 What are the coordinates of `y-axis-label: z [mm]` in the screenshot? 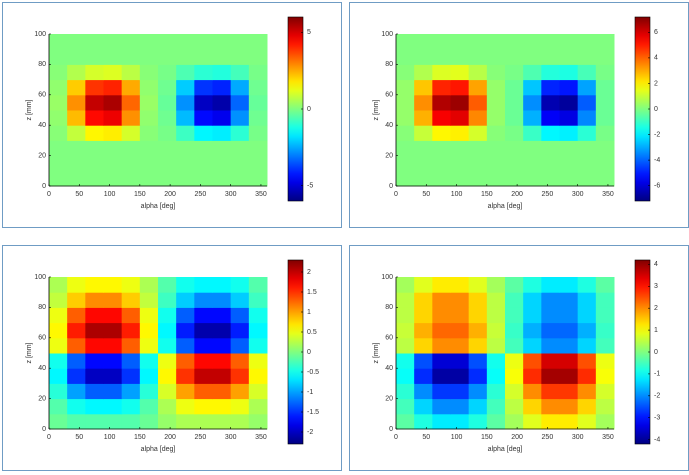 It's located at (376, 109).